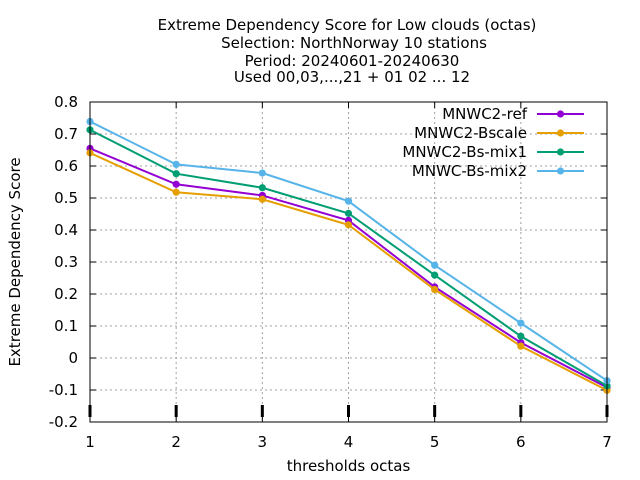 This screenshot has height=480, width=640. What do you see at coordinates (15, 261) in the screenshot?
I see `y-axis-label: Extreme Dependency Score` at bounding box center [15, 261].